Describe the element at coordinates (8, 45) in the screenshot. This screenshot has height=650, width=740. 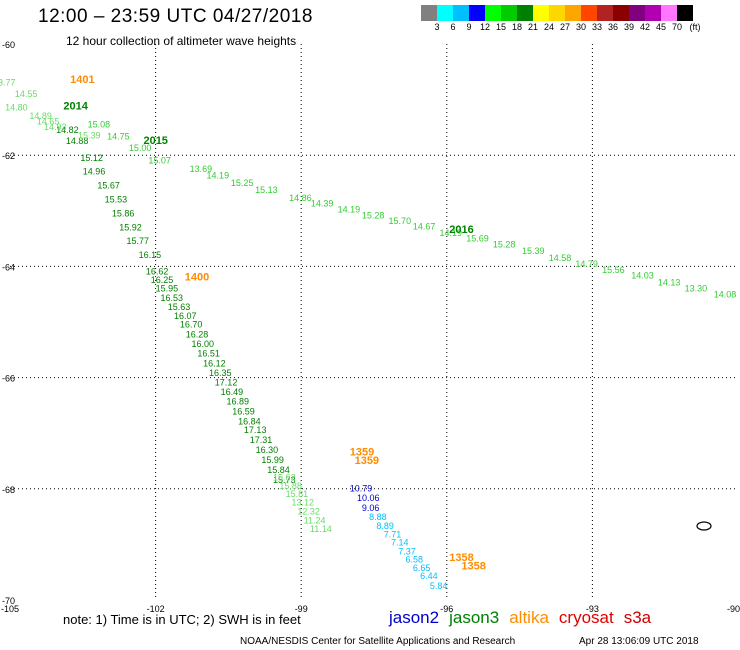
I see `y-tick-label: -60` at that location.